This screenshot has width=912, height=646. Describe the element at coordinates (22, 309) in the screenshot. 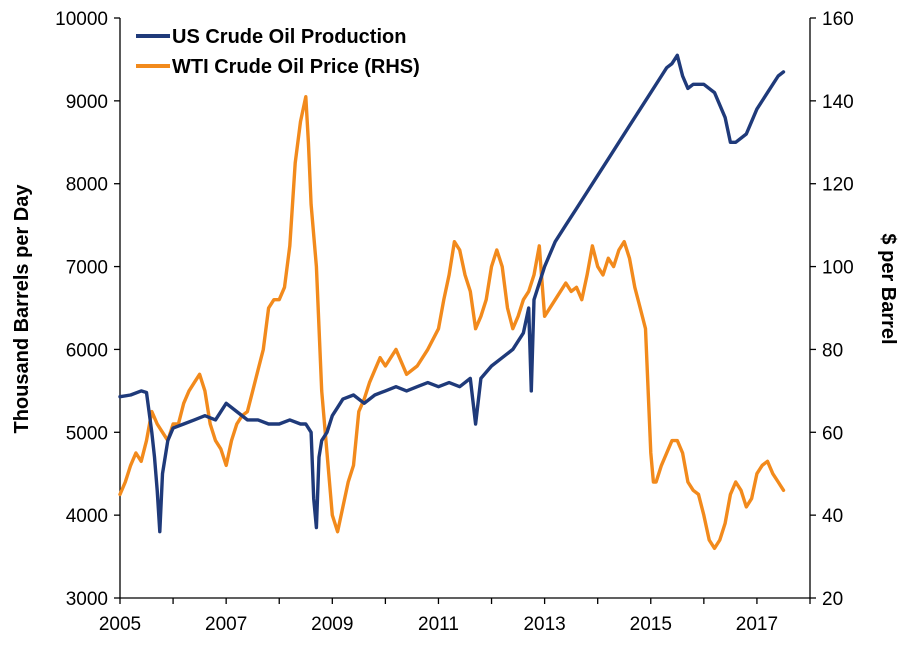

I see `left-axis-title: Thousand Barrels per Day` at that location.